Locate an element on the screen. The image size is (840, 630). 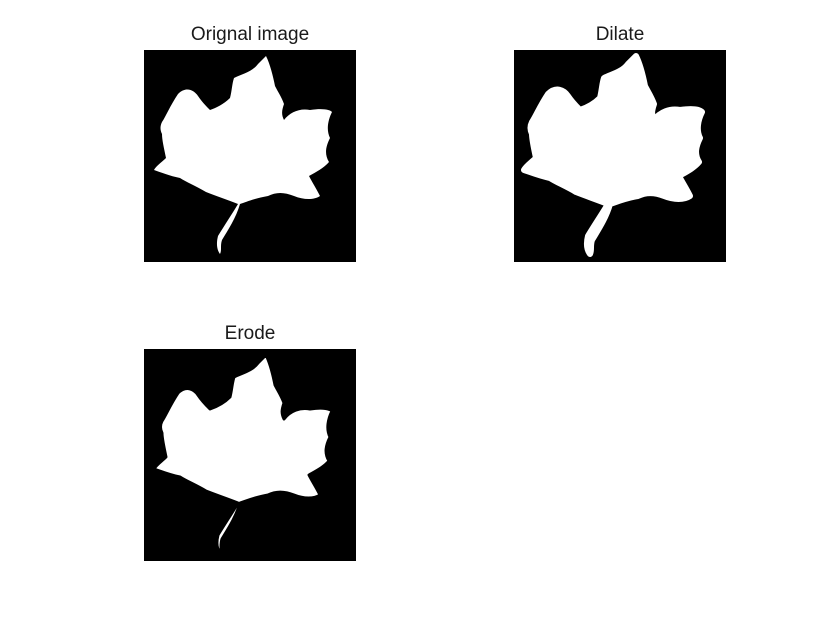
erode-image-title: Erode is located at coordinates (250, 333).